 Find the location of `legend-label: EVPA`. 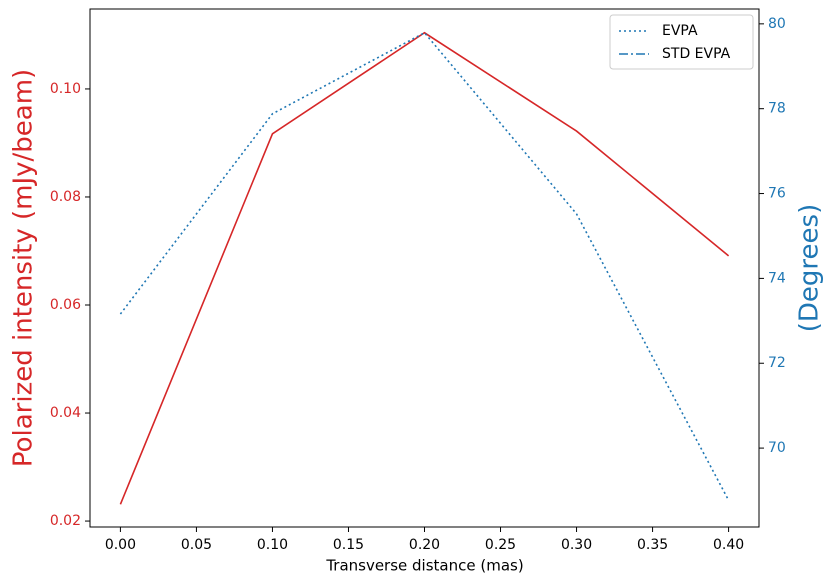

legend-label: EVPA is located at coordinates (680, 31).